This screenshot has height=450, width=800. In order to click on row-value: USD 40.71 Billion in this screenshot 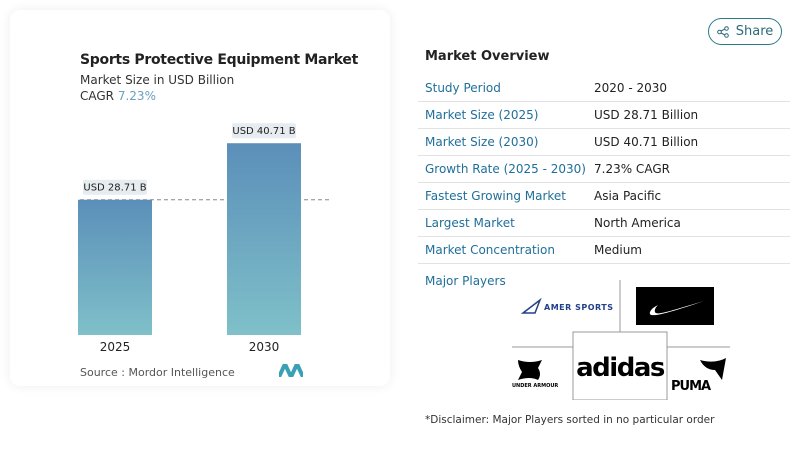, I will do `click(646, 142)`.